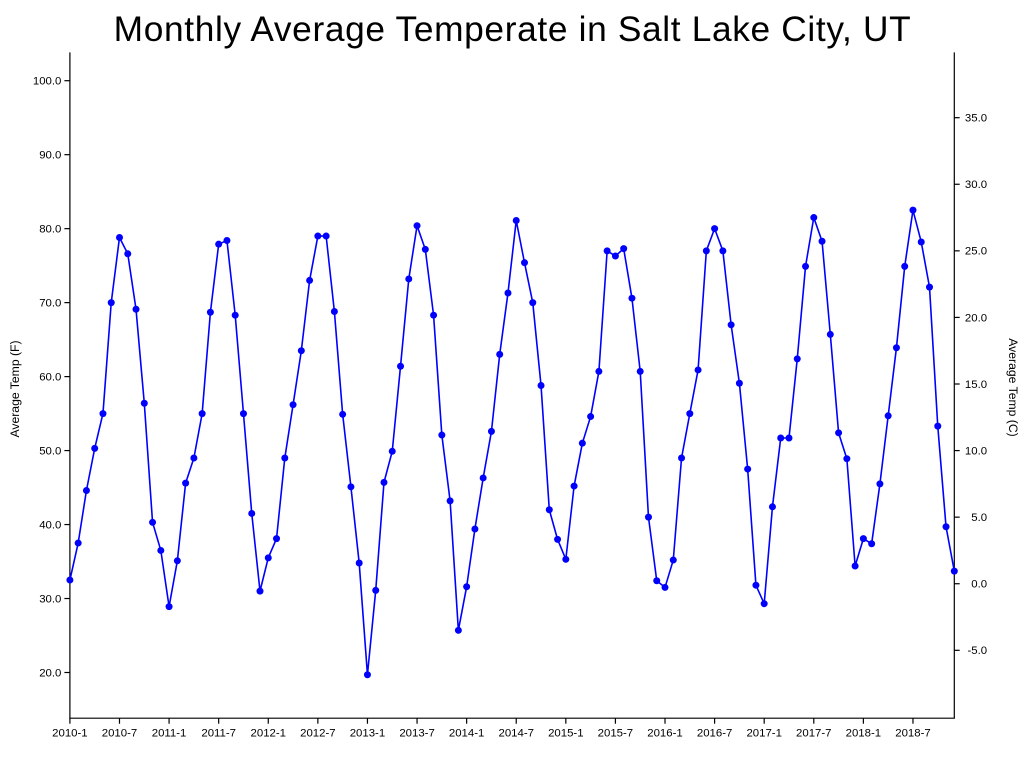  I want to click on svg-text: 2011-7, so click(218, 734).